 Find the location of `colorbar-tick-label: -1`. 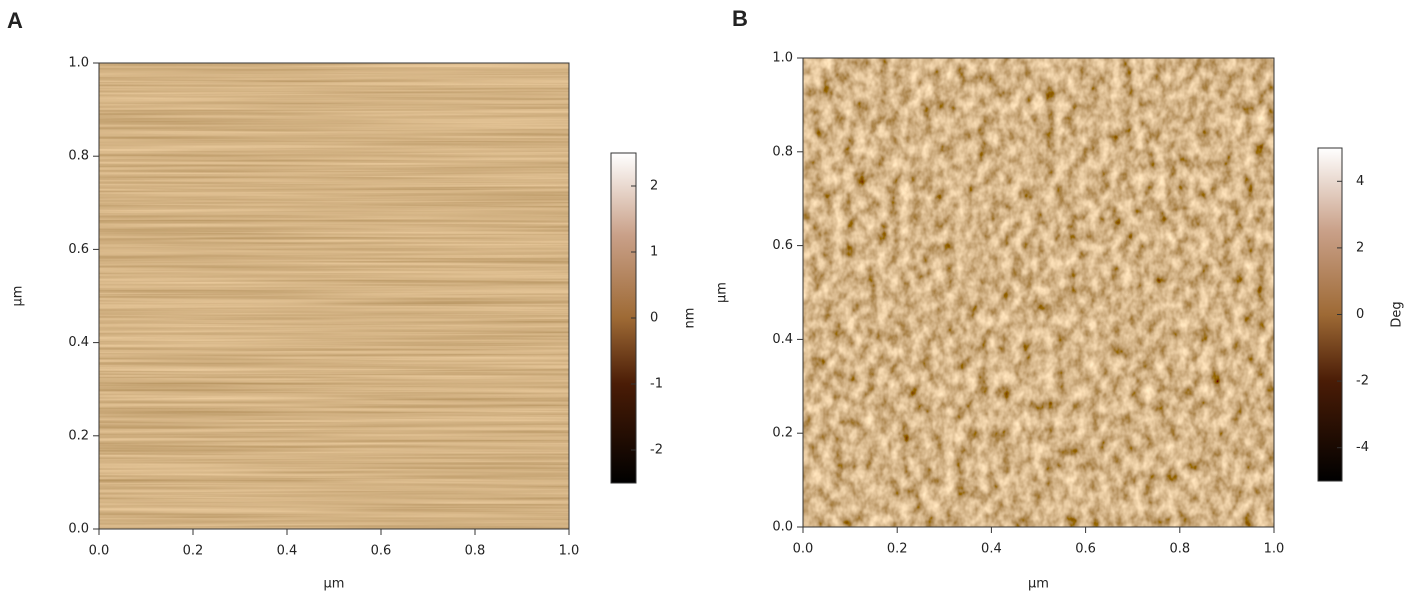

colorbar-tick-label: -1 is located at coordinates (656, 384).